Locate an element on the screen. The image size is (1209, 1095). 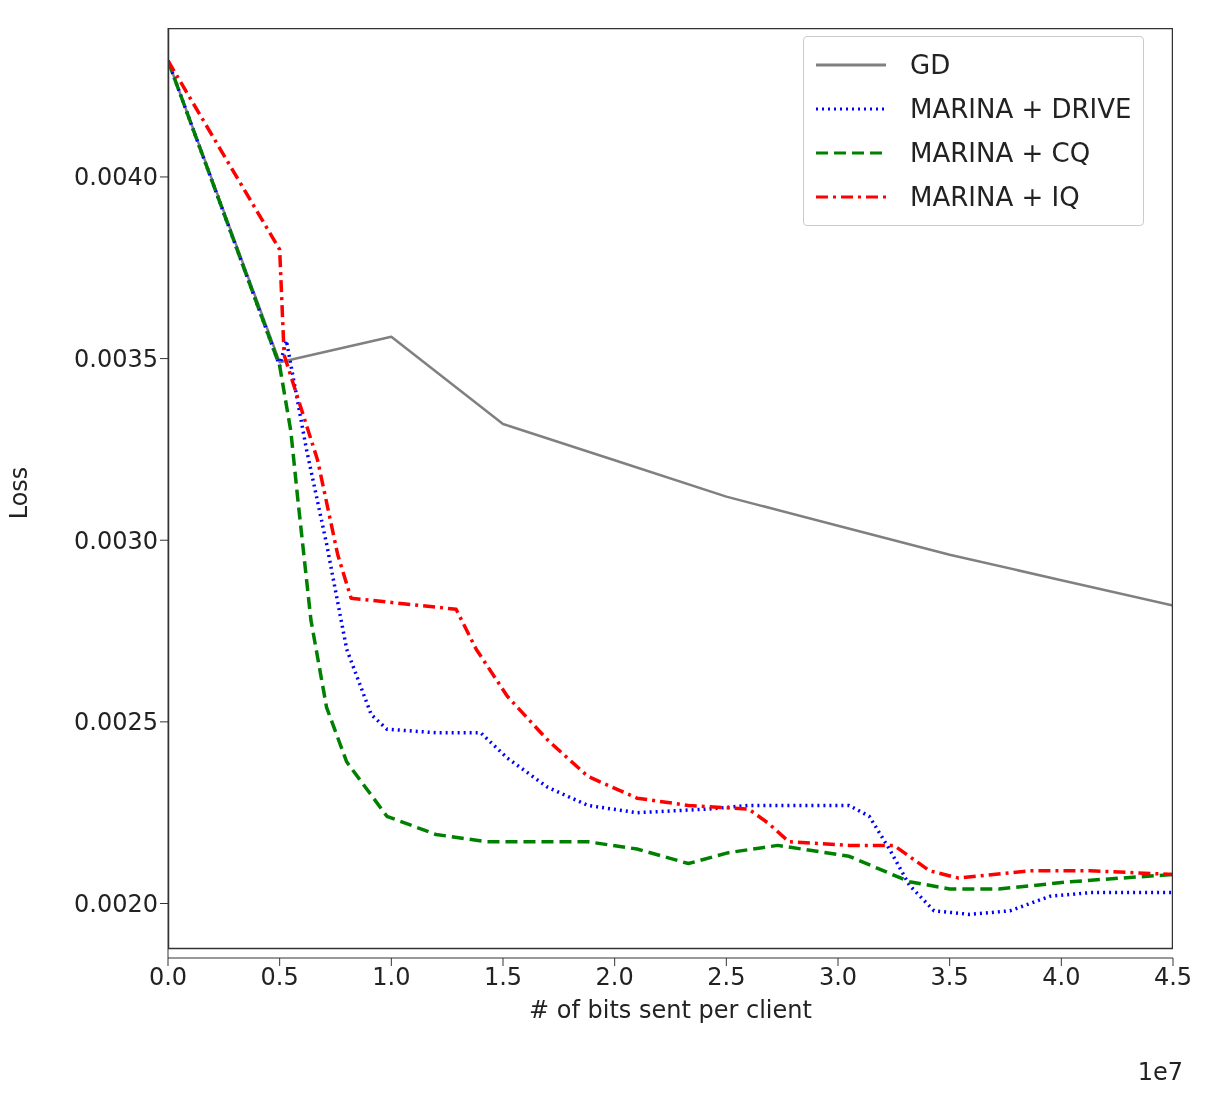
x-tick-label: 4.5 is located at coordinates (1173, 977).